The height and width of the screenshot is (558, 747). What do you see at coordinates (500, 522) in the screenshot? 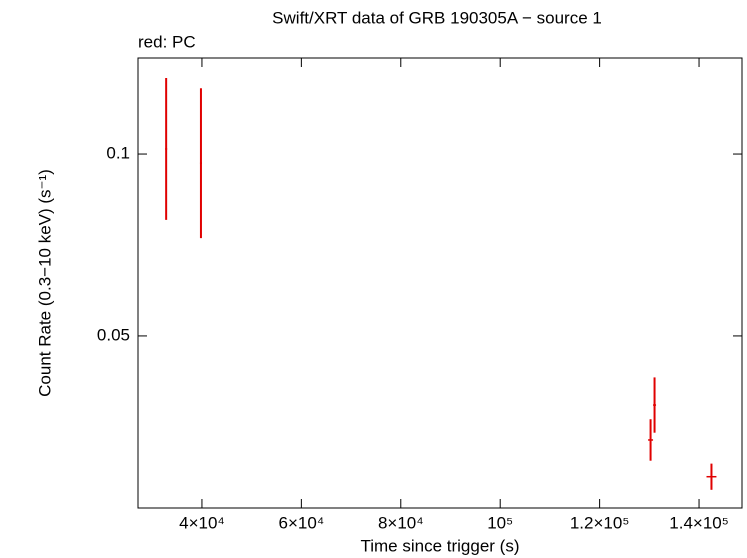
I see `x-tick-label: 10⁵` at bounding box center [500, 522].